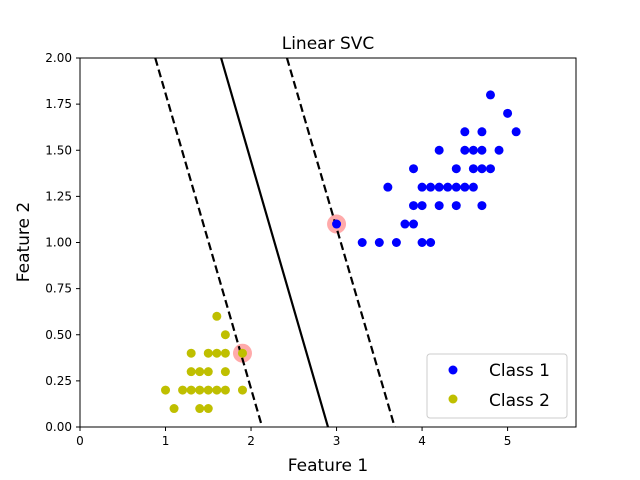 The width and height of the screenshot is (640, 480). I want to click on x-tick-label: 0, so click(80, 441).